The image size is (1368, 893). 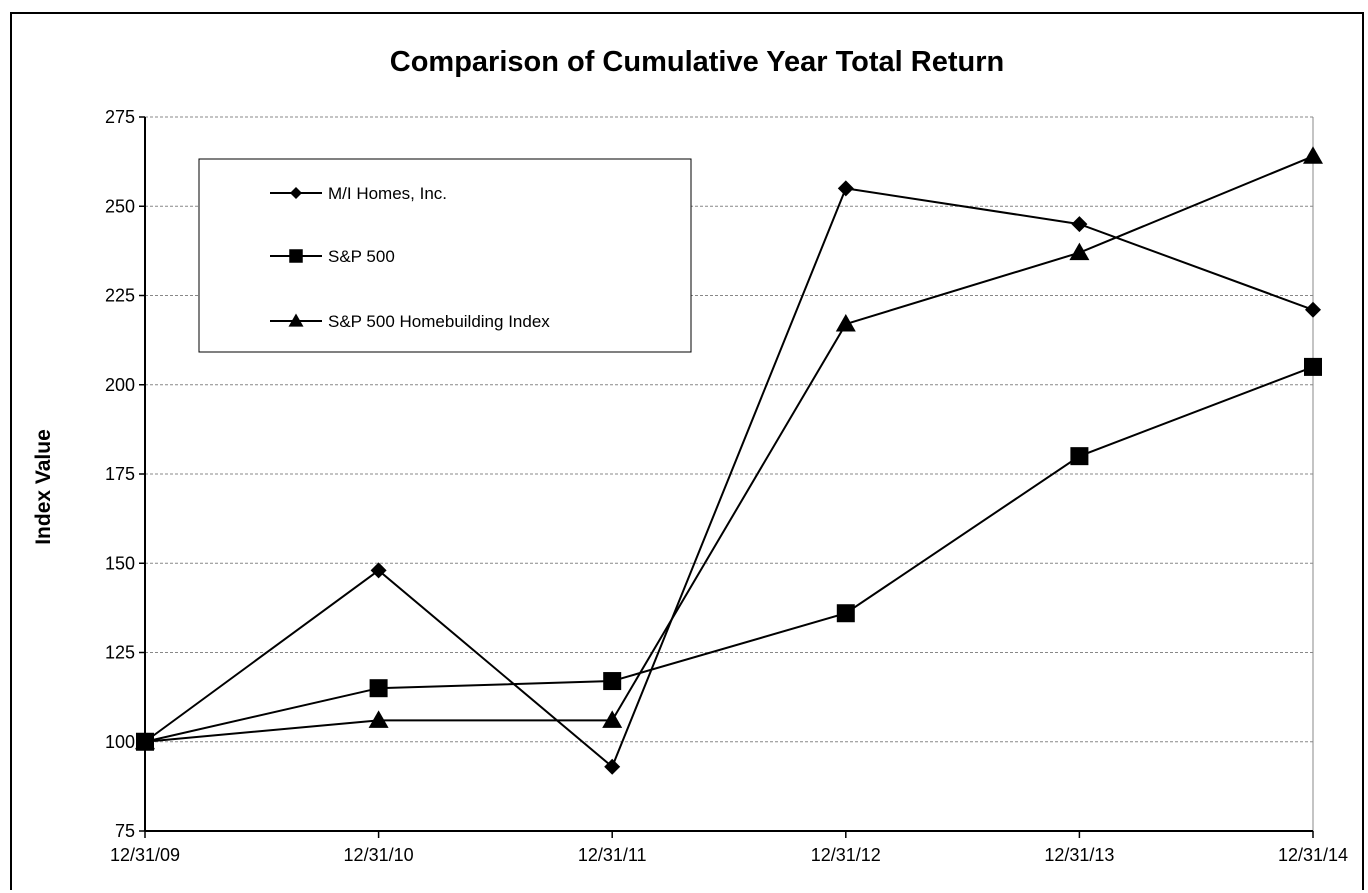 What do you see at coordinates (120, 296) in the screenshot?
I see `y-tick-label: 225` at bounding box center [120, 296].